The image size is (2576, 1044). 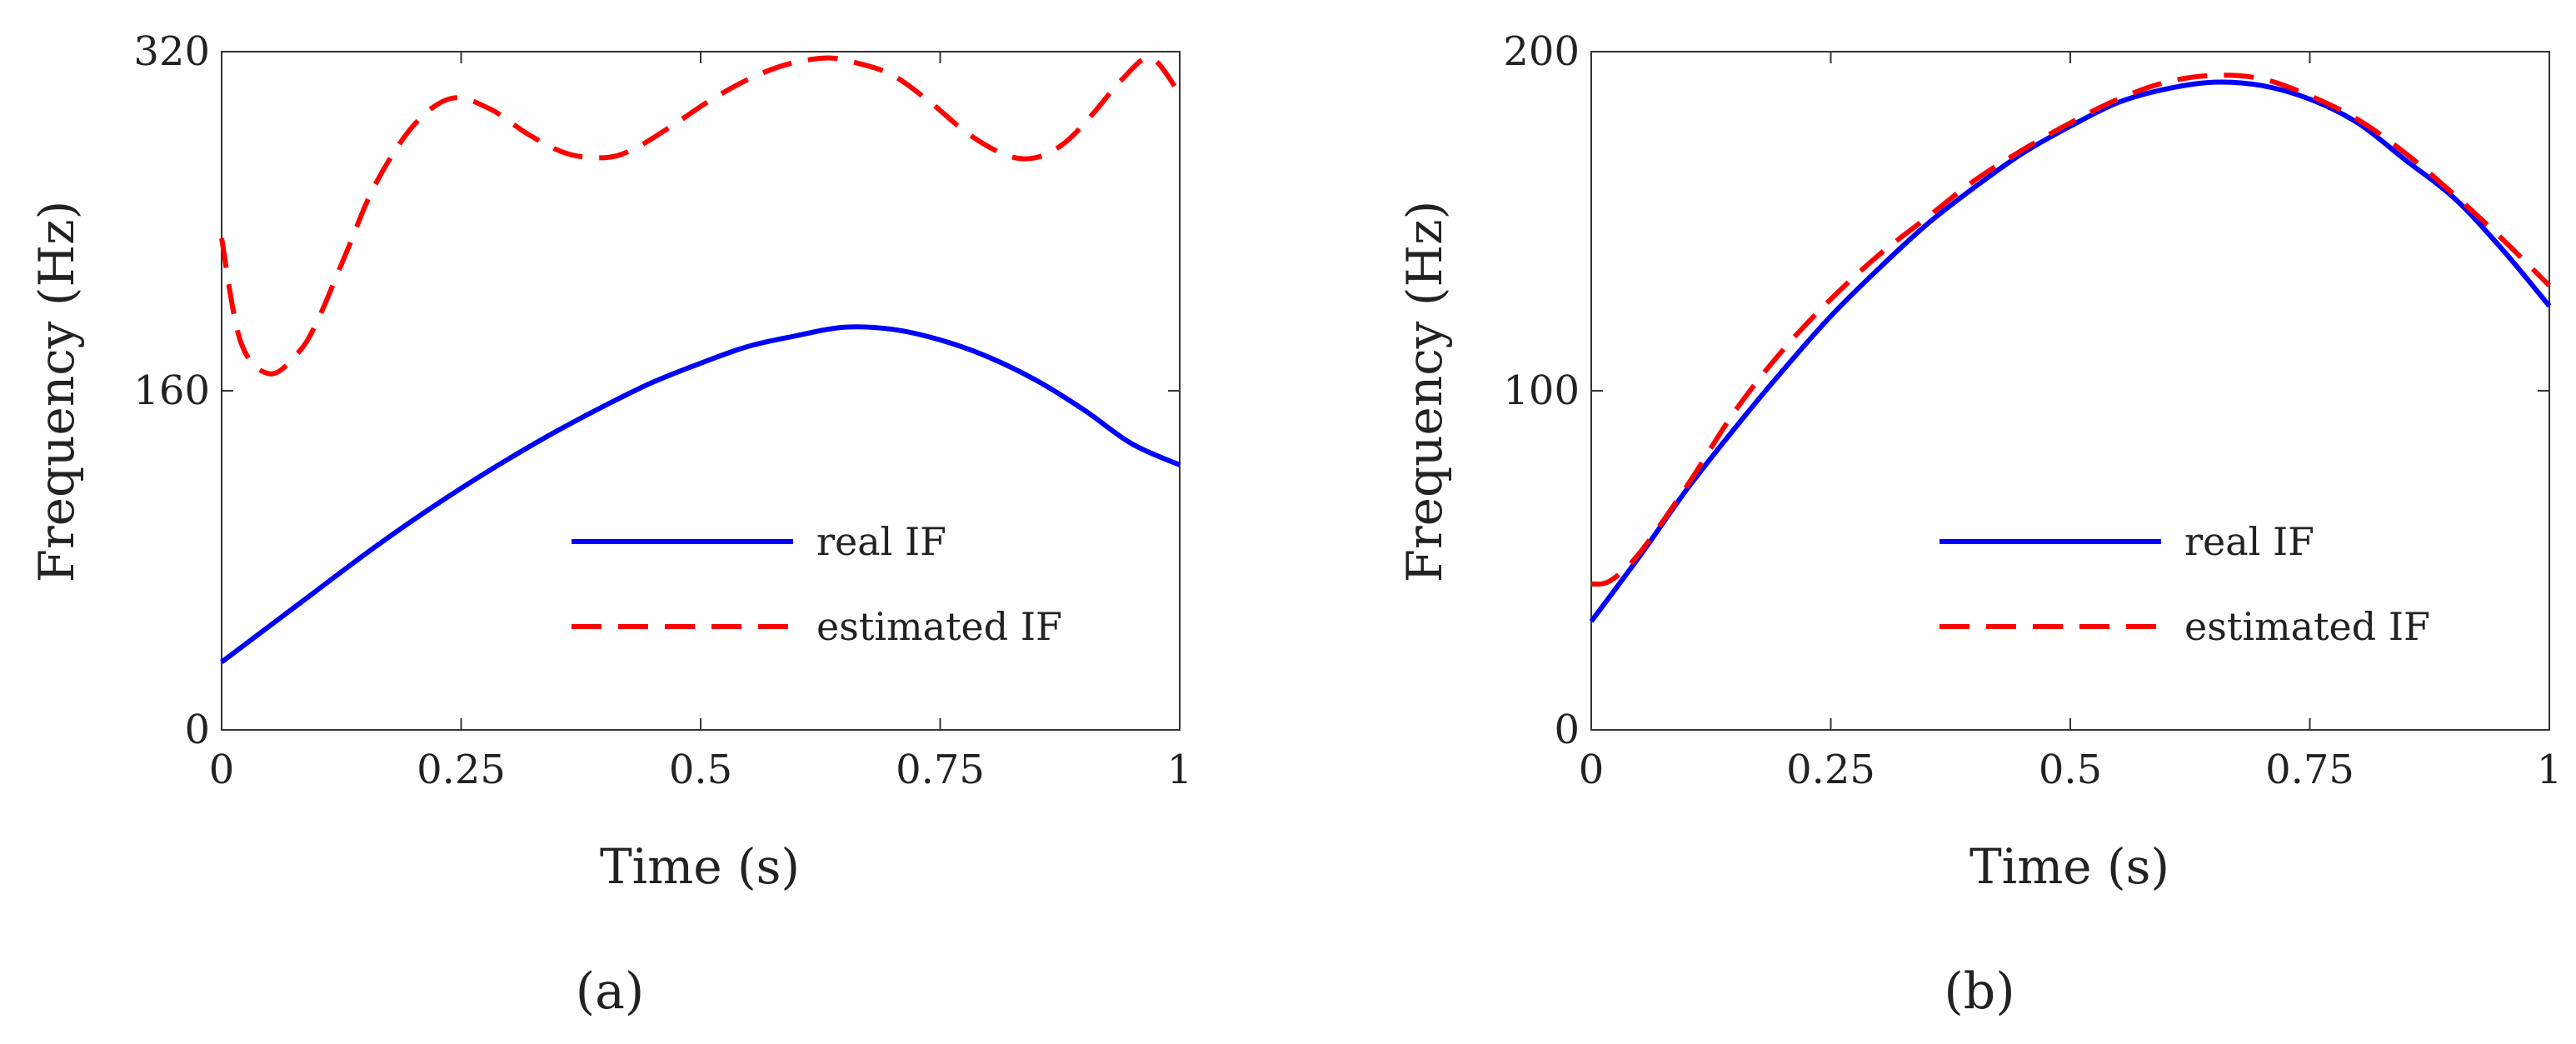 I want to click on x-tick-label-b-0: 0, so click(x=1592, y=770).